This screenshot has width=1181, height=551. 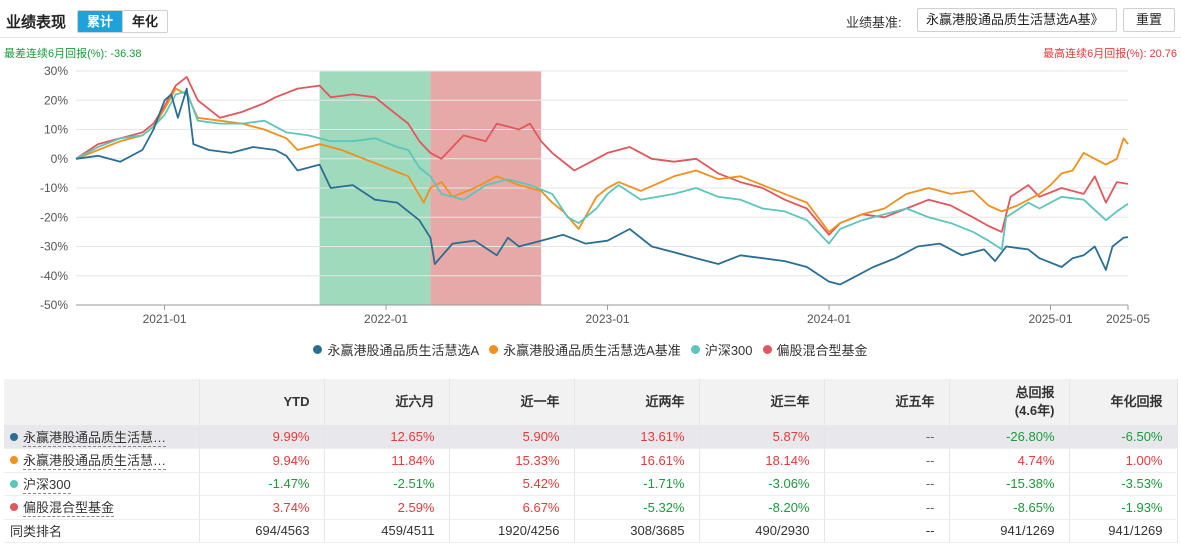 What do you see at coordinates (1017, 20) in the screenshot?
I see `benchmark-select: 永赢港股通品质生活慧选A基》` at bounding box center [1017, 20].